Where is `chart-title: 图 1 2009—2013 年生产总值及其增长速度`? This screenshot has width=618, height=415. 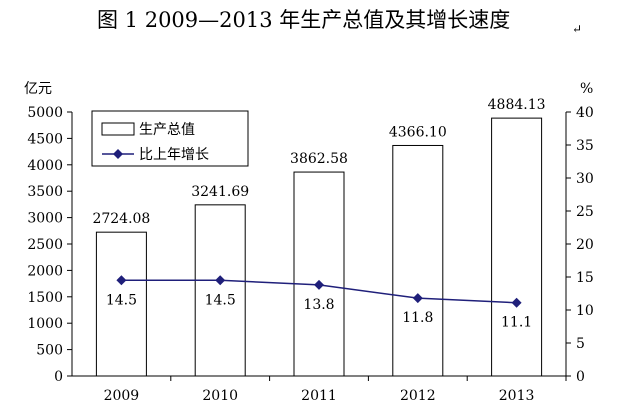
chart-title: 图 1 2009—2013 年生产总值及其增长速度 is located at coordinates (303, 20).